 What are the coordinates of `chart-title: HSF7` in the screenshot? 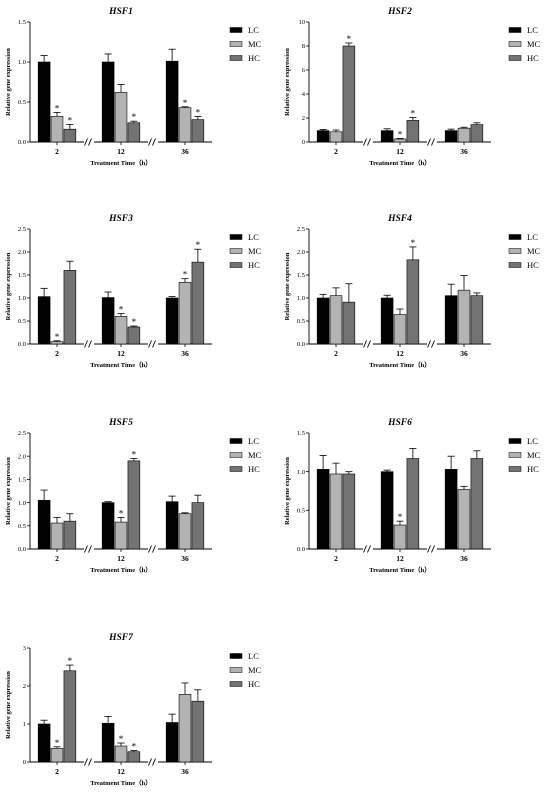 It's located at (121, 638).